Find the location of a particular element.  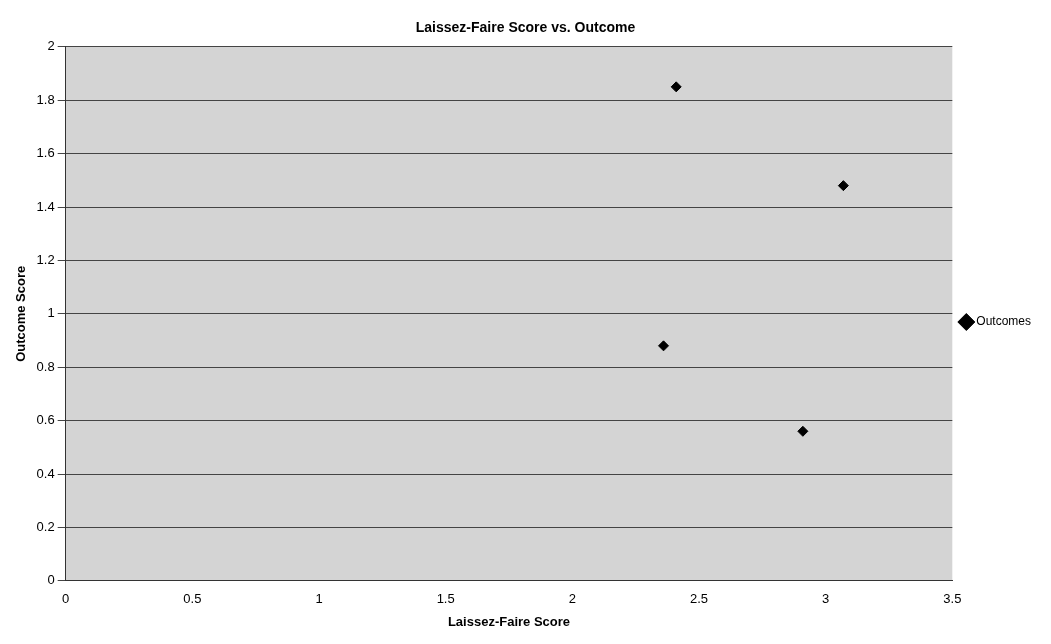

x-tick-label: 2 is located at coordinates (572, 599).